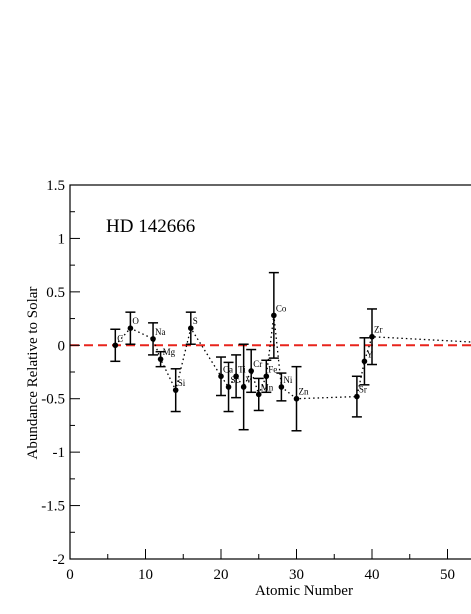 The height and width of the screenshot is (614, 471). I want to click on x-tick-label: 50, so click(447, 575).